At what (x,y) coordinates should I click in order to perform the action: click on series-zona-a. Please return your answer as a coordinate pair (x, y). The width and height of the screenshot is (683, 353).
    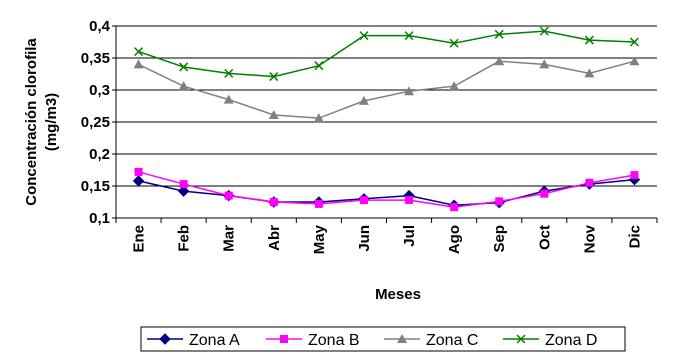
    Looking at the image, I should click on (386, 192).